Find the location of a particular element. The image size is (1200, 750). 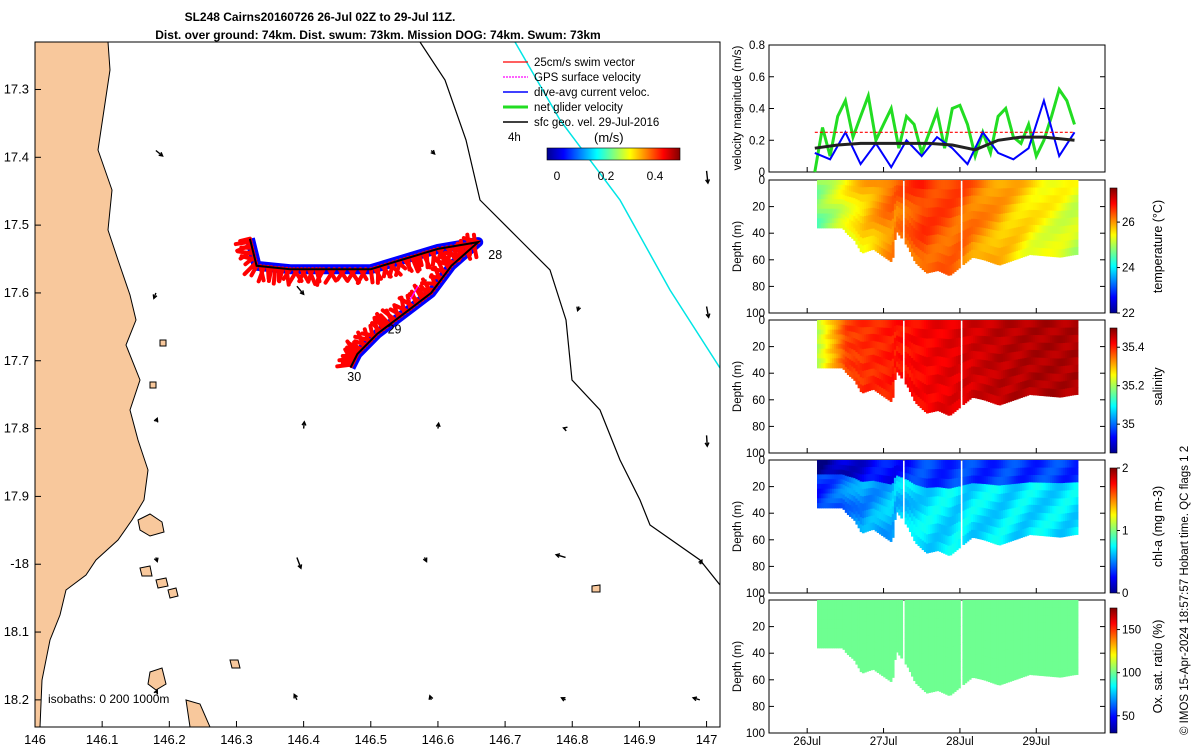

geo-arrow is located at coordinates (304, 424).